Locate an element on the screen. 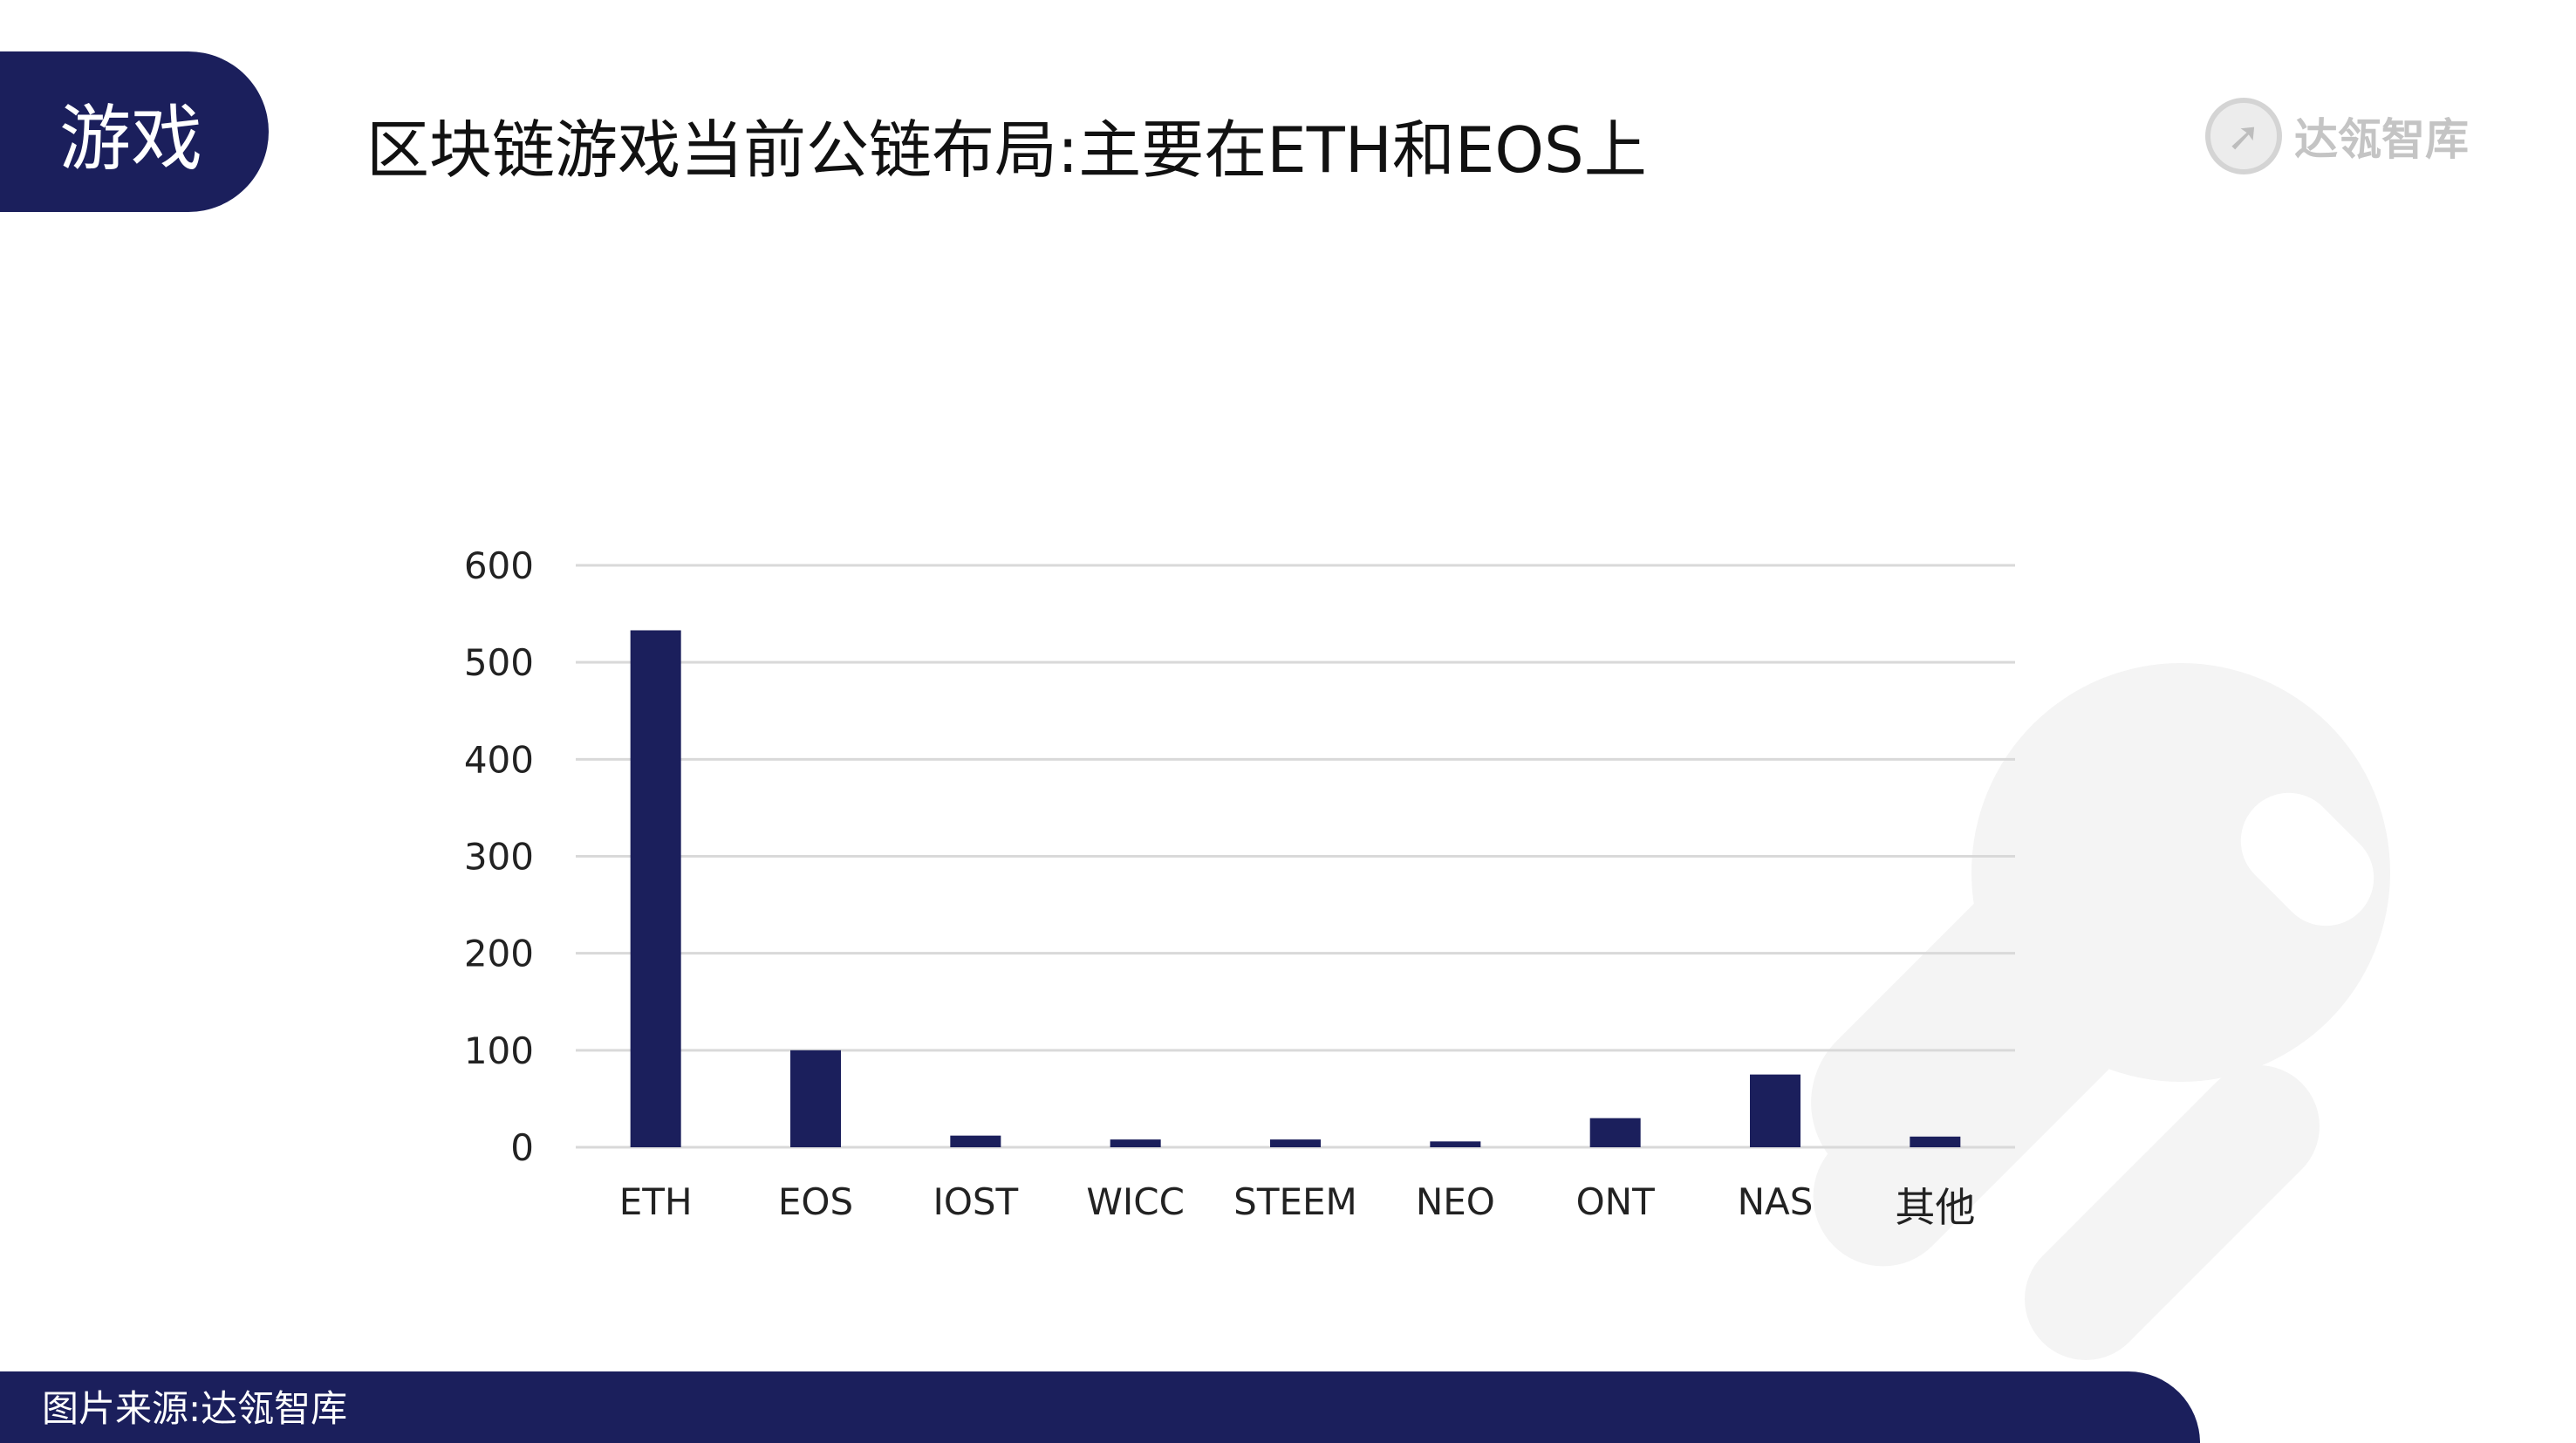  y-tick-label: 100 is located at coordinates (499, 1050).